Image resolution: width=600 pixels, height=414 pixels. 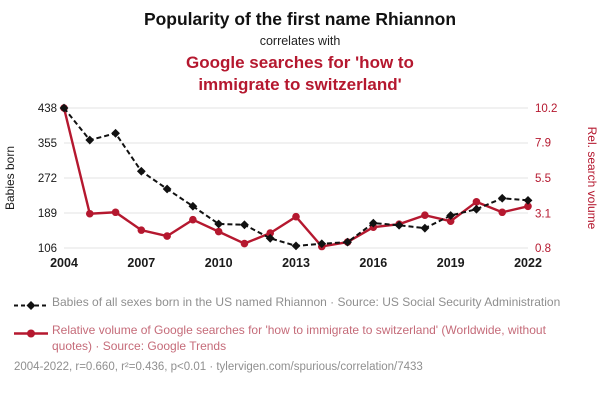 What do you see at coordinates (543, 143) in the screenshot?
I see `svg-text: 7.9` at bounding box center [543, 143].